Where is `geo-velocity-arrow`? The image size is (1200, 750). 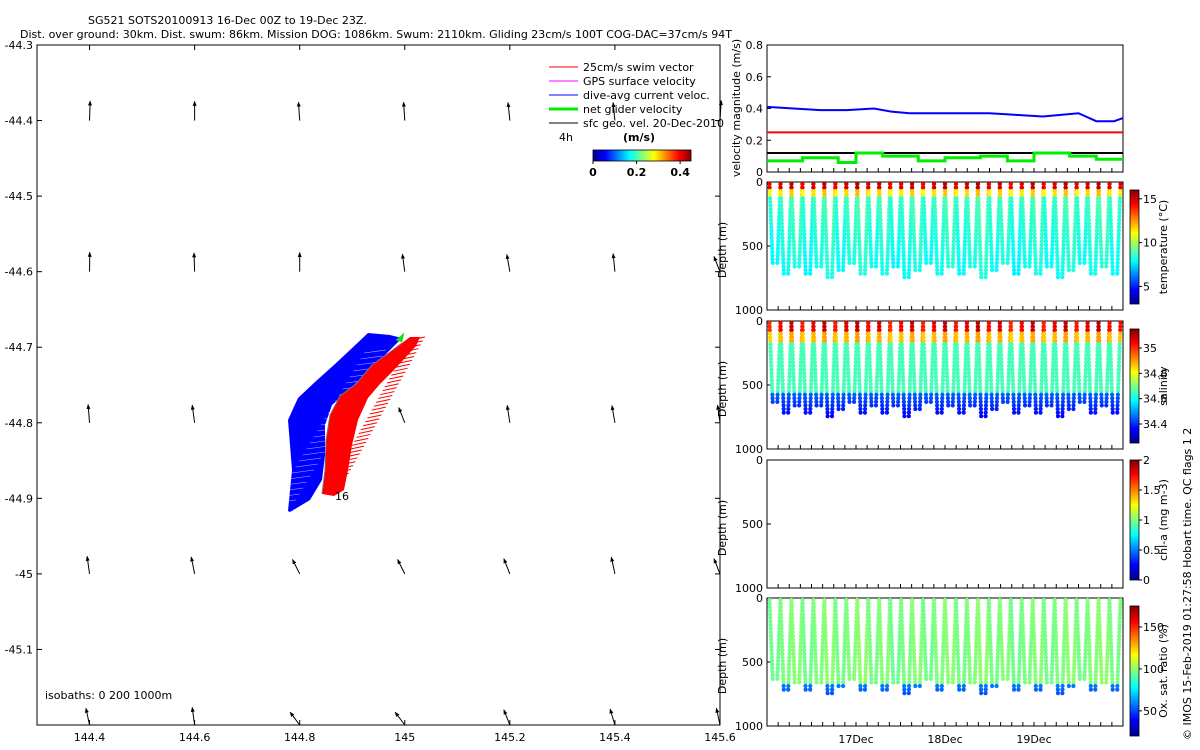
geo-velocity-arrow is located at coordinates (717, 566).